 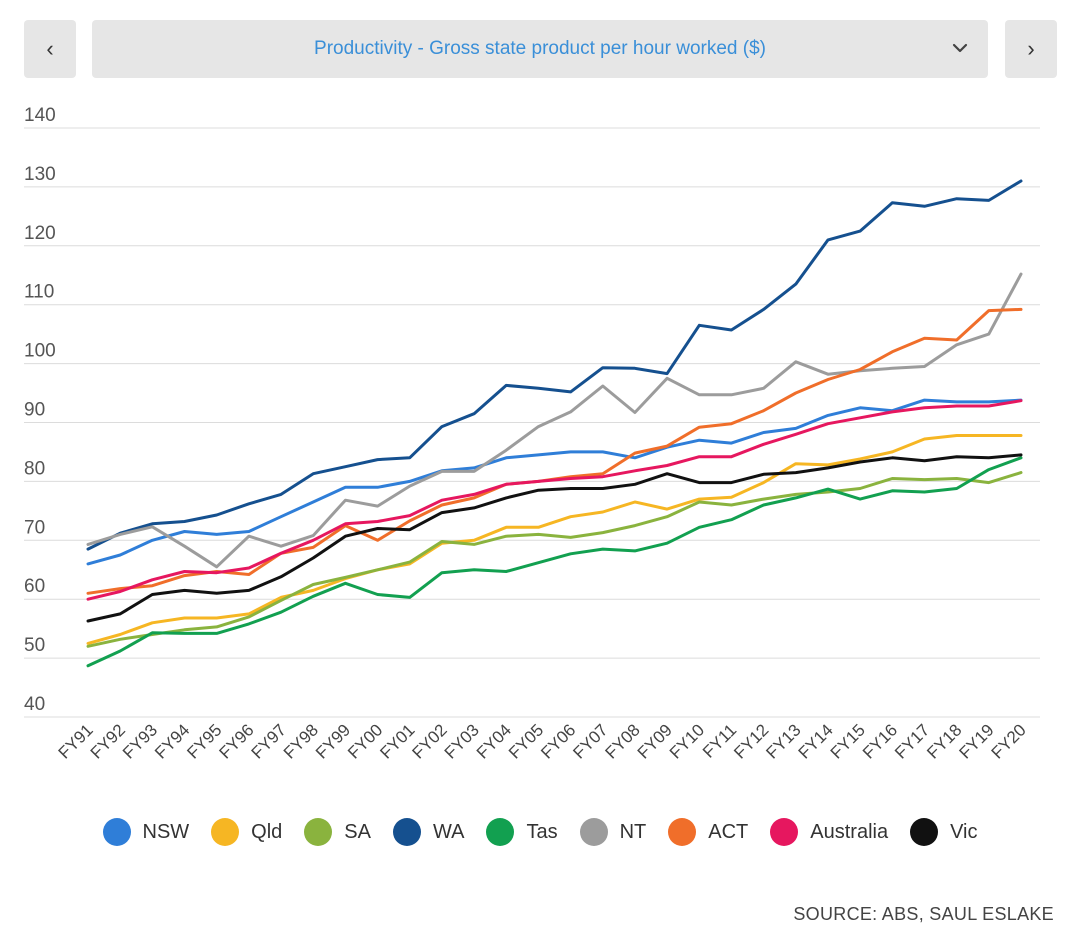 What do you see at coordinates (333, 741) in the screenshot?
I see `x-tick-label: FY99` at bounding box center [333, 741].